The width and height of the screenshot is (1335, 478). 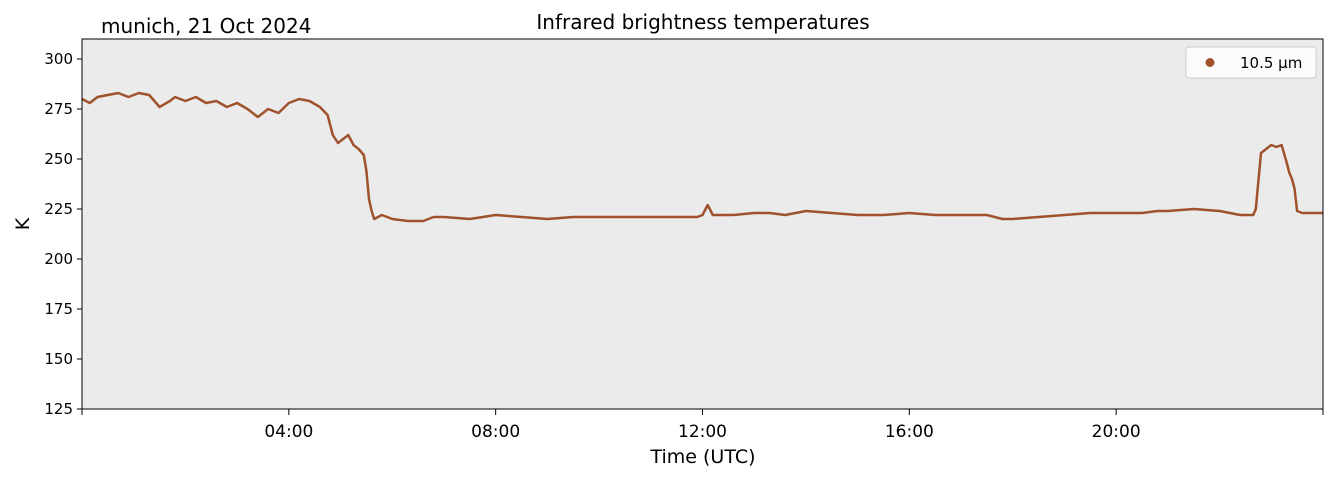 What do you see at coordinates (702, 432) in the screenshot?
I see `x-tick-label: 12:00` at bounding box center [702, 432].